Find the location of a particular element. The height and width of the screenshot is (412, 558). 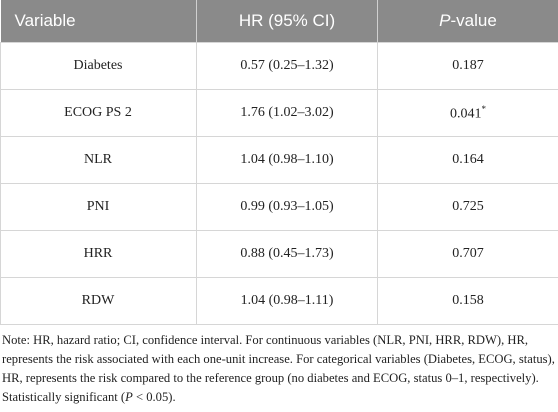

table-row: HRR 0.88 (0.45–1.73) 0.707 is located at coordinates (279, 254).